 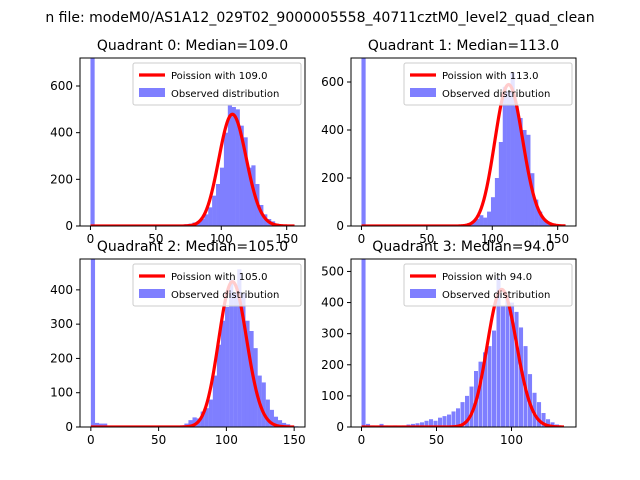 I want to click on subplot-title: Quadrant 0: Median=109.0, so click(x=192, y=46).